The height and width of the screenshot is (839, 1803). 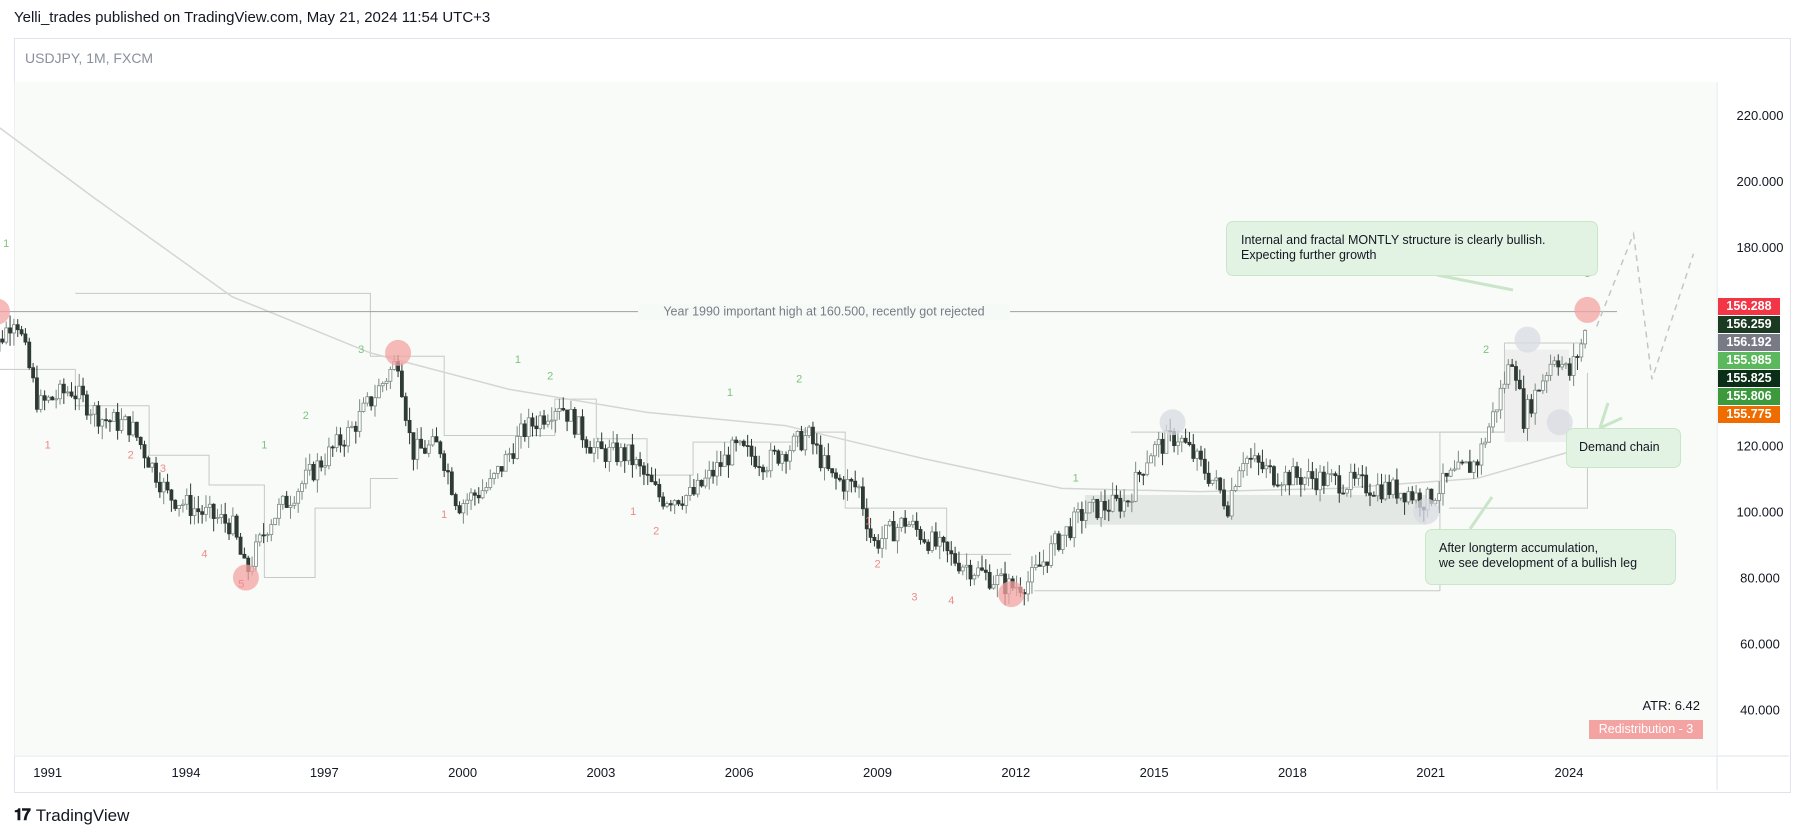 I want to click on x-tick-label: 2024, so click(x=1569, y=772).